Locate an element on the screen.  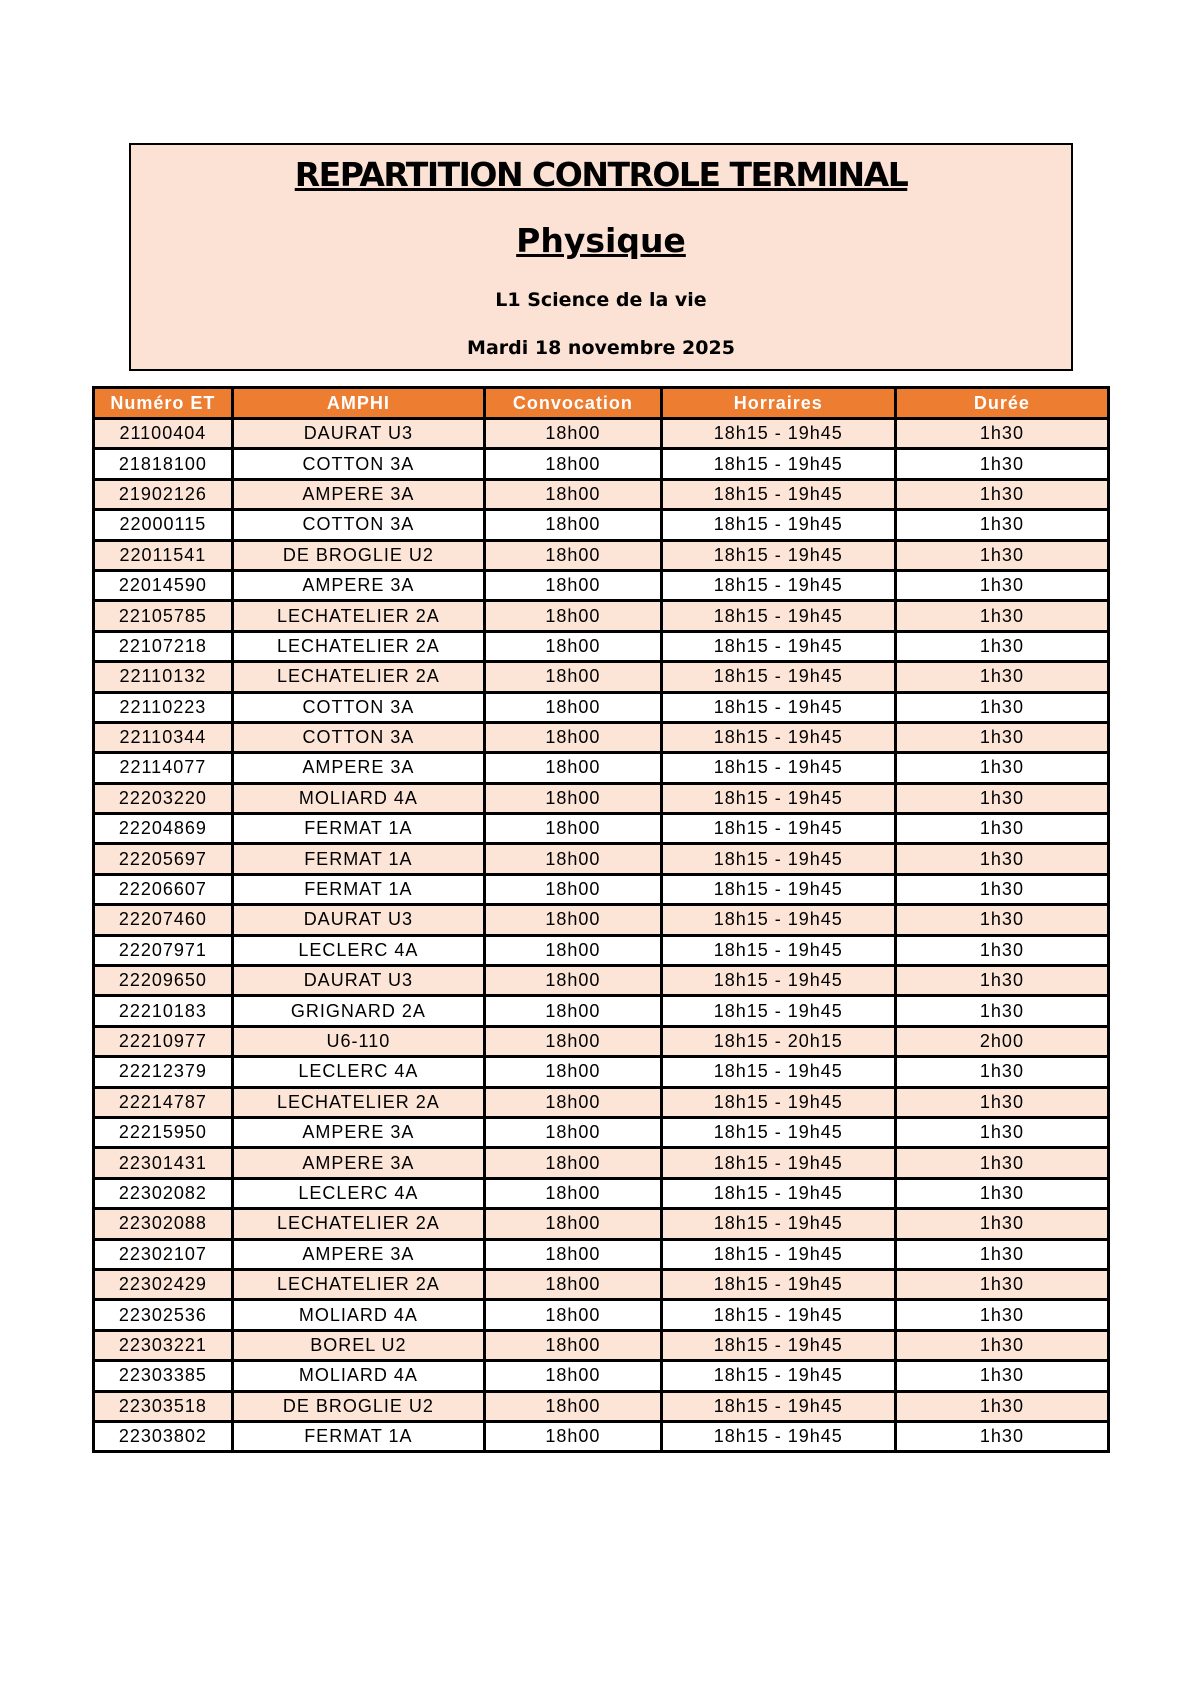
cell-student-number: 22000115 is located at coordinates (163, 525).